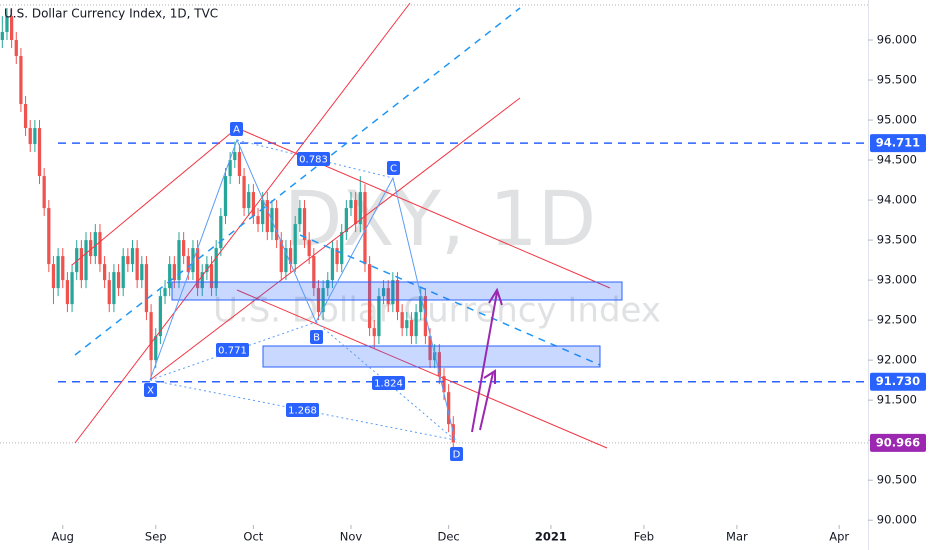 This screenshot has width=932, height=550. What do you see at coordinates (897, 40) in the screenshot?
I see `y-tick-label: 96.000` at bounding box center [897, 40].